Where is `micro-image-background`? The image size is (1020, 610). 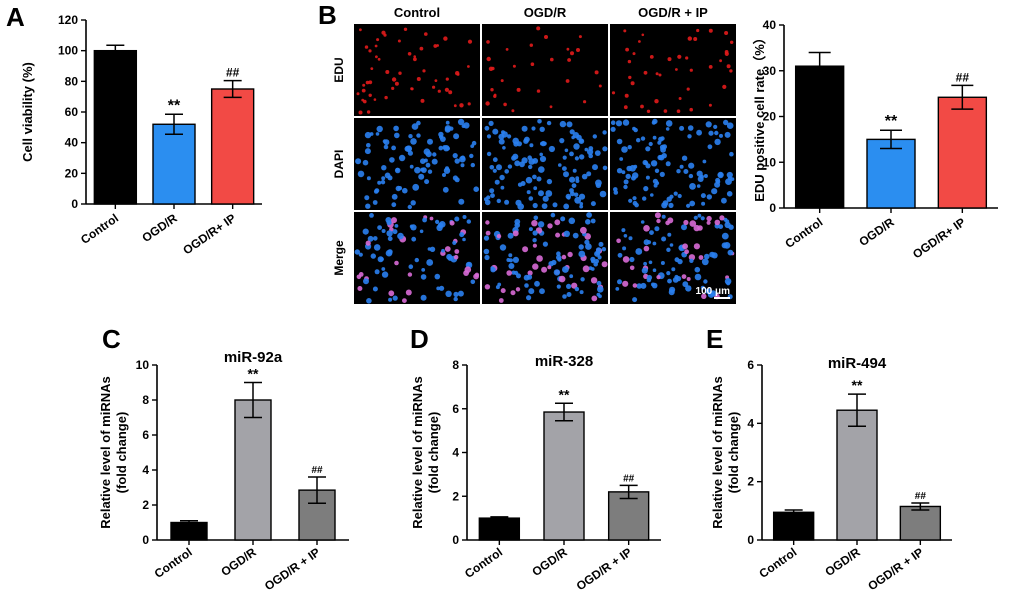
micro-image-background is located at coordinates (545, 70).